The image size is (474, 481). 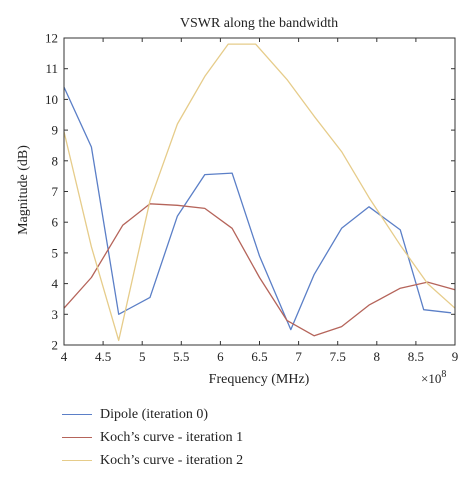 What do you see at coordinates (51, 99) in the screenshot?
I see `y-tick-label: 10` at bounding box center [51, 99].